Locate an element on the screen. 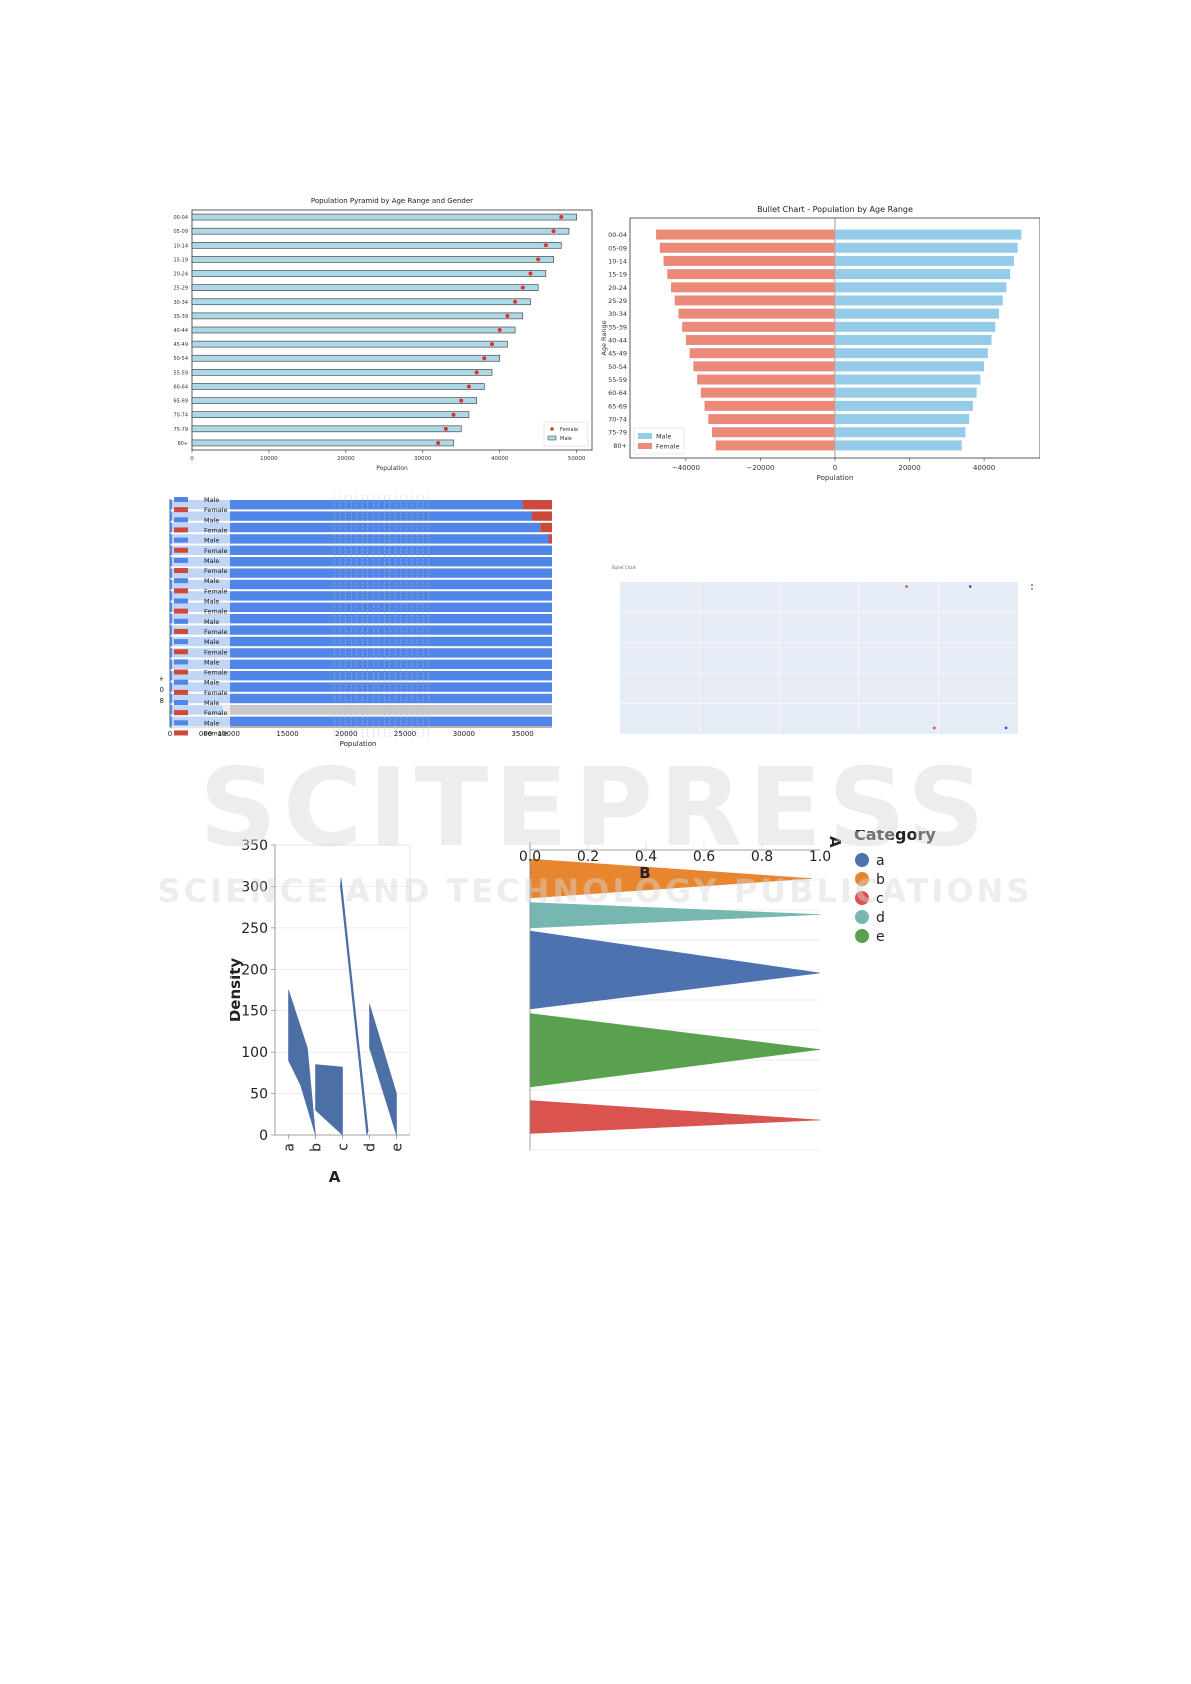  x-tick-label: 10000 is located at coordinates (229, 734).